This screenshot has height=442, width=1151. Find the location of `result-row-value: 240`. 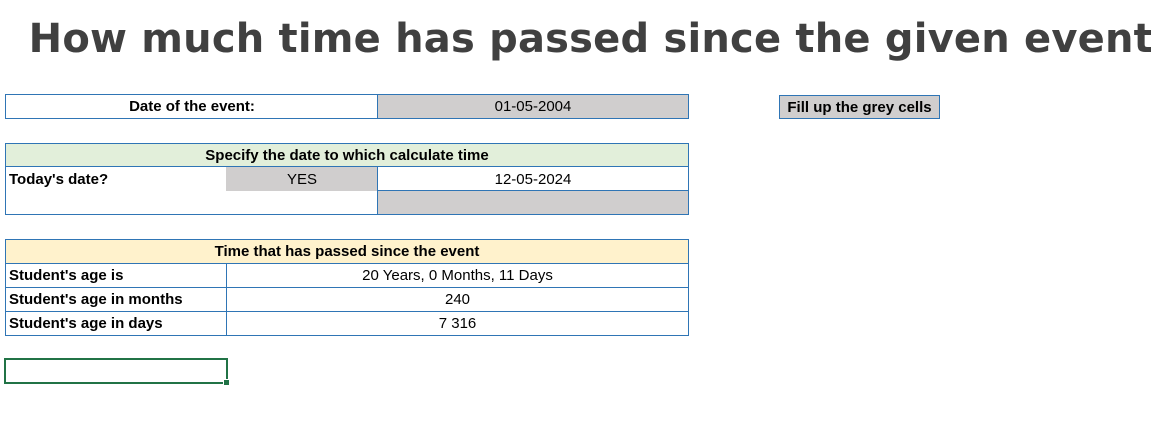

result-row-value: 240 is located at coordinates (457, 300).